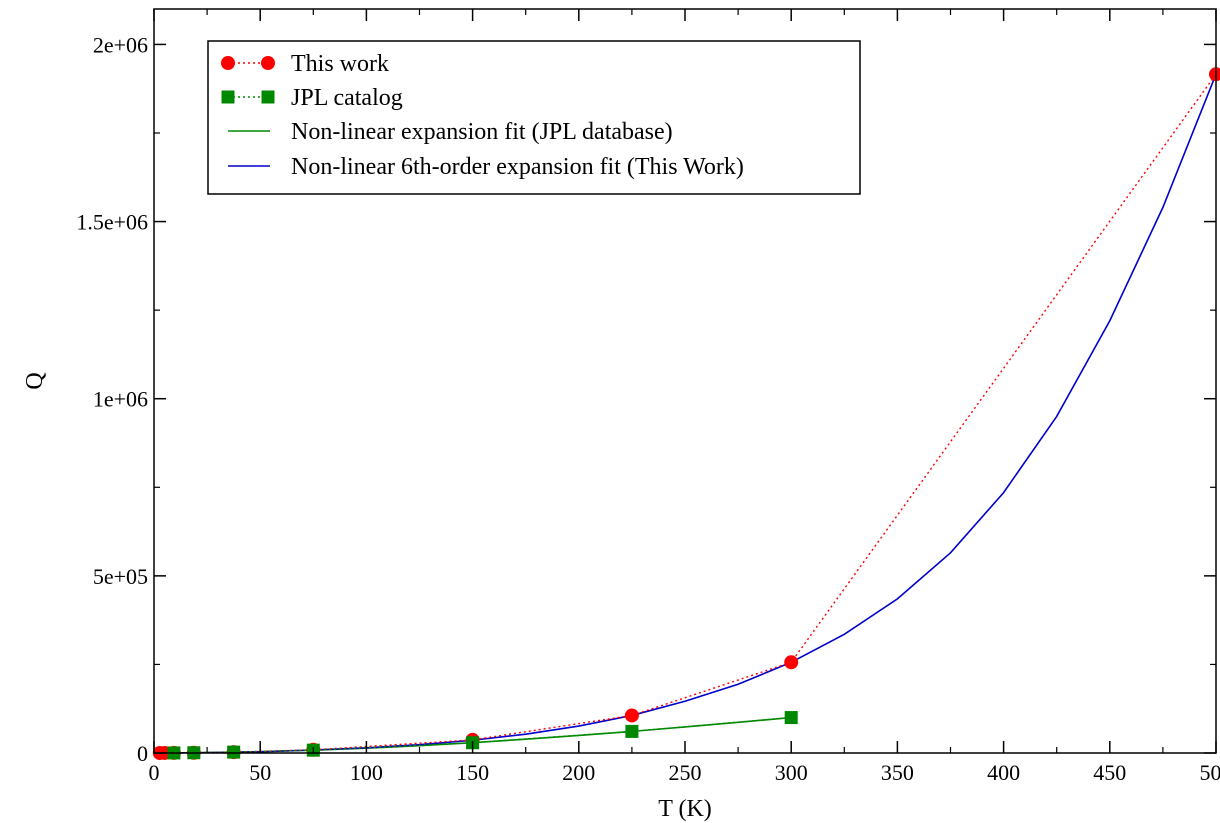 This screenshot has height=823, width=1220. Describe the element at coordinates (366, 772) in the screenshot. I see `x-tick-label: 100` at that location.